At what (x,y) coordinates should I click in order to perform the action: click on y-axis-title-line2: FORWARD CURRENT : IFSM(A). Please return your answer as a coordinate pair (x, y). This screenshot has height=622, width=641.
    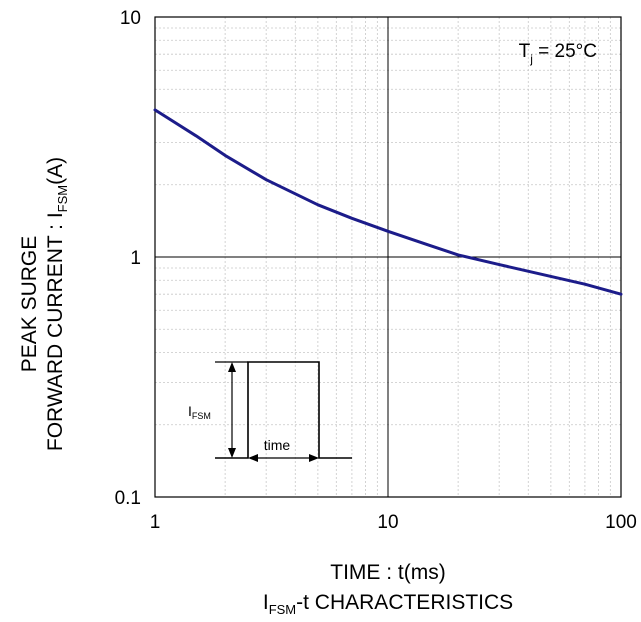
    Looking at the image, I should click on (57, 304).